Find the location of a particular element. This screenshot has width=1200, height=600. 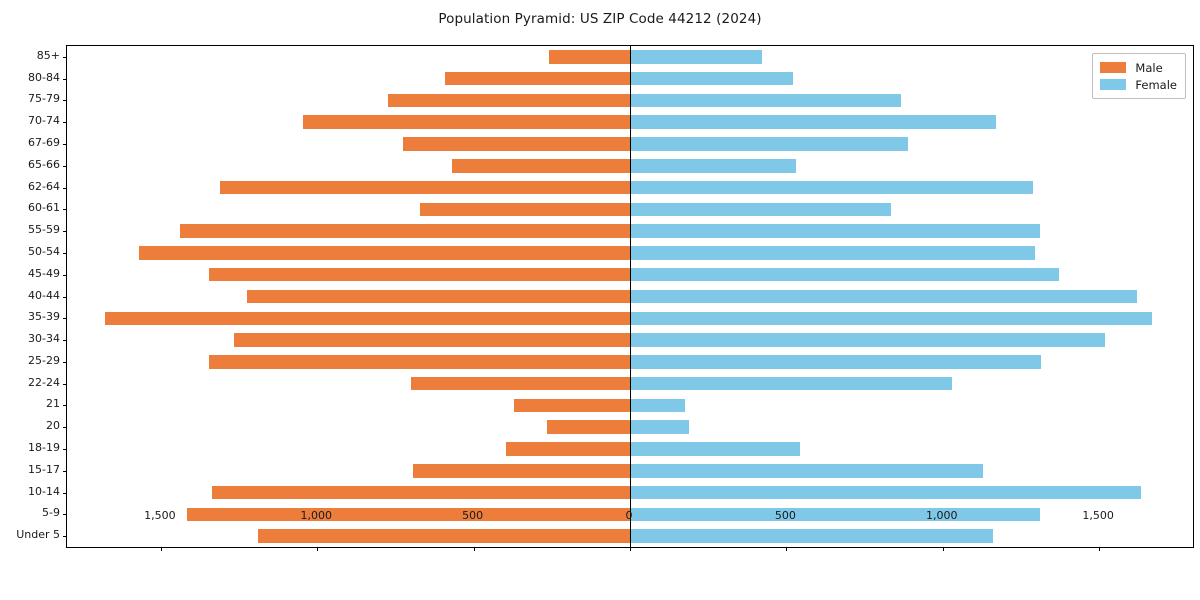

y-axis-label-40-44: 40-44 is located at coordinates (44, 295).